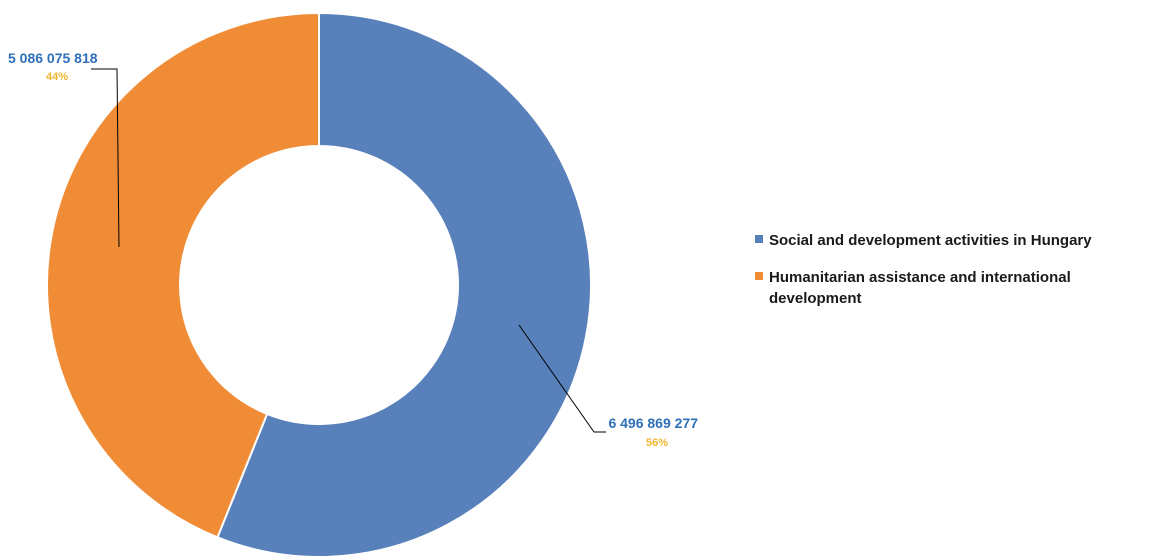 The height and width of the screenshot is (559, 1151). Describe the element at coordinates (53, 58) in the screenshot. I see `data-label-value-humanitarian: 5 086 075 818` at that location.